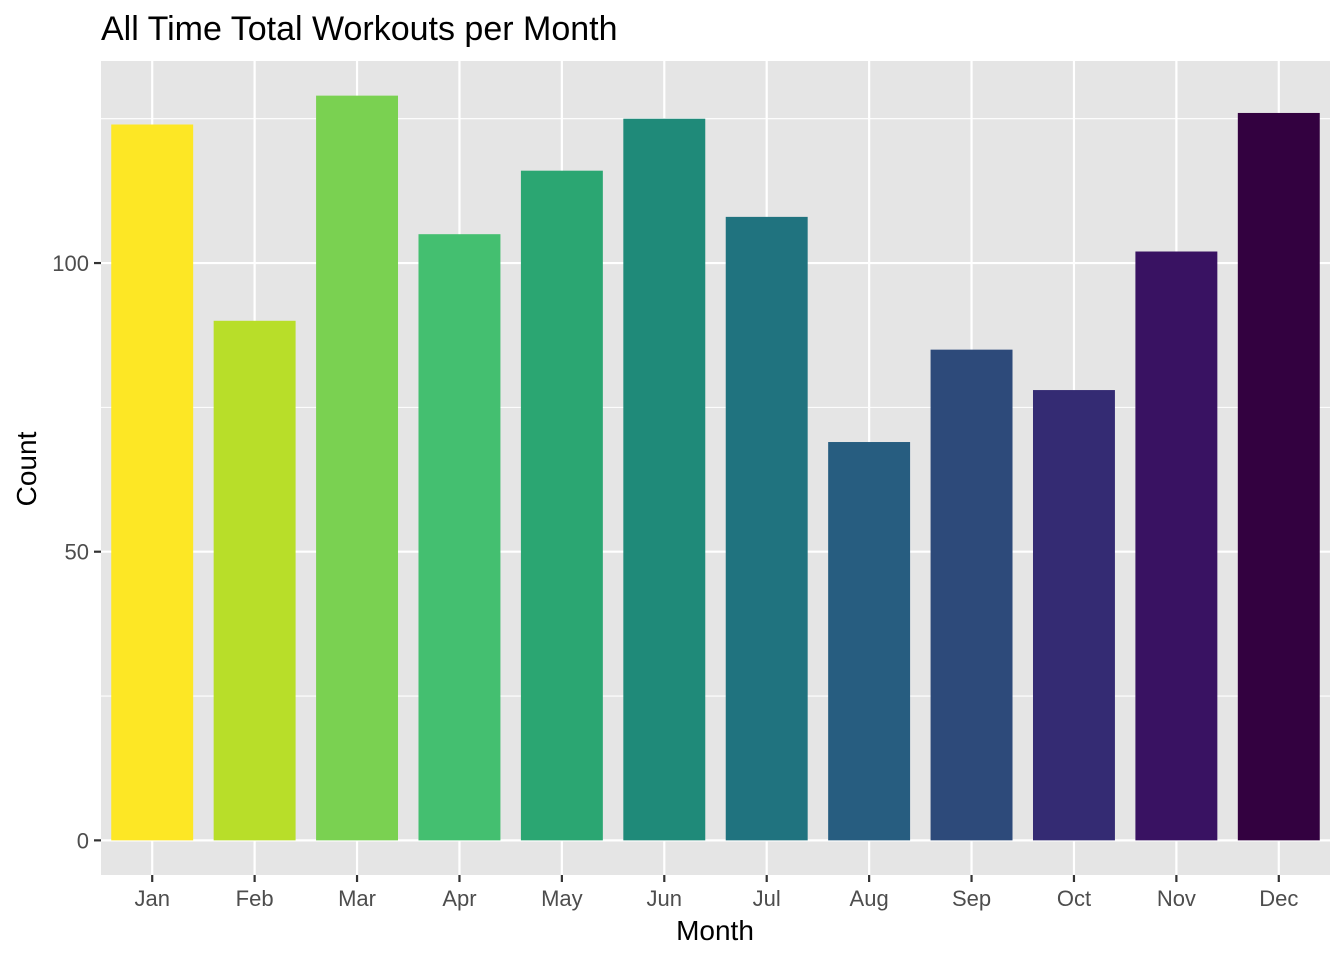  I want to click on bar-jan, so click(152, 482).